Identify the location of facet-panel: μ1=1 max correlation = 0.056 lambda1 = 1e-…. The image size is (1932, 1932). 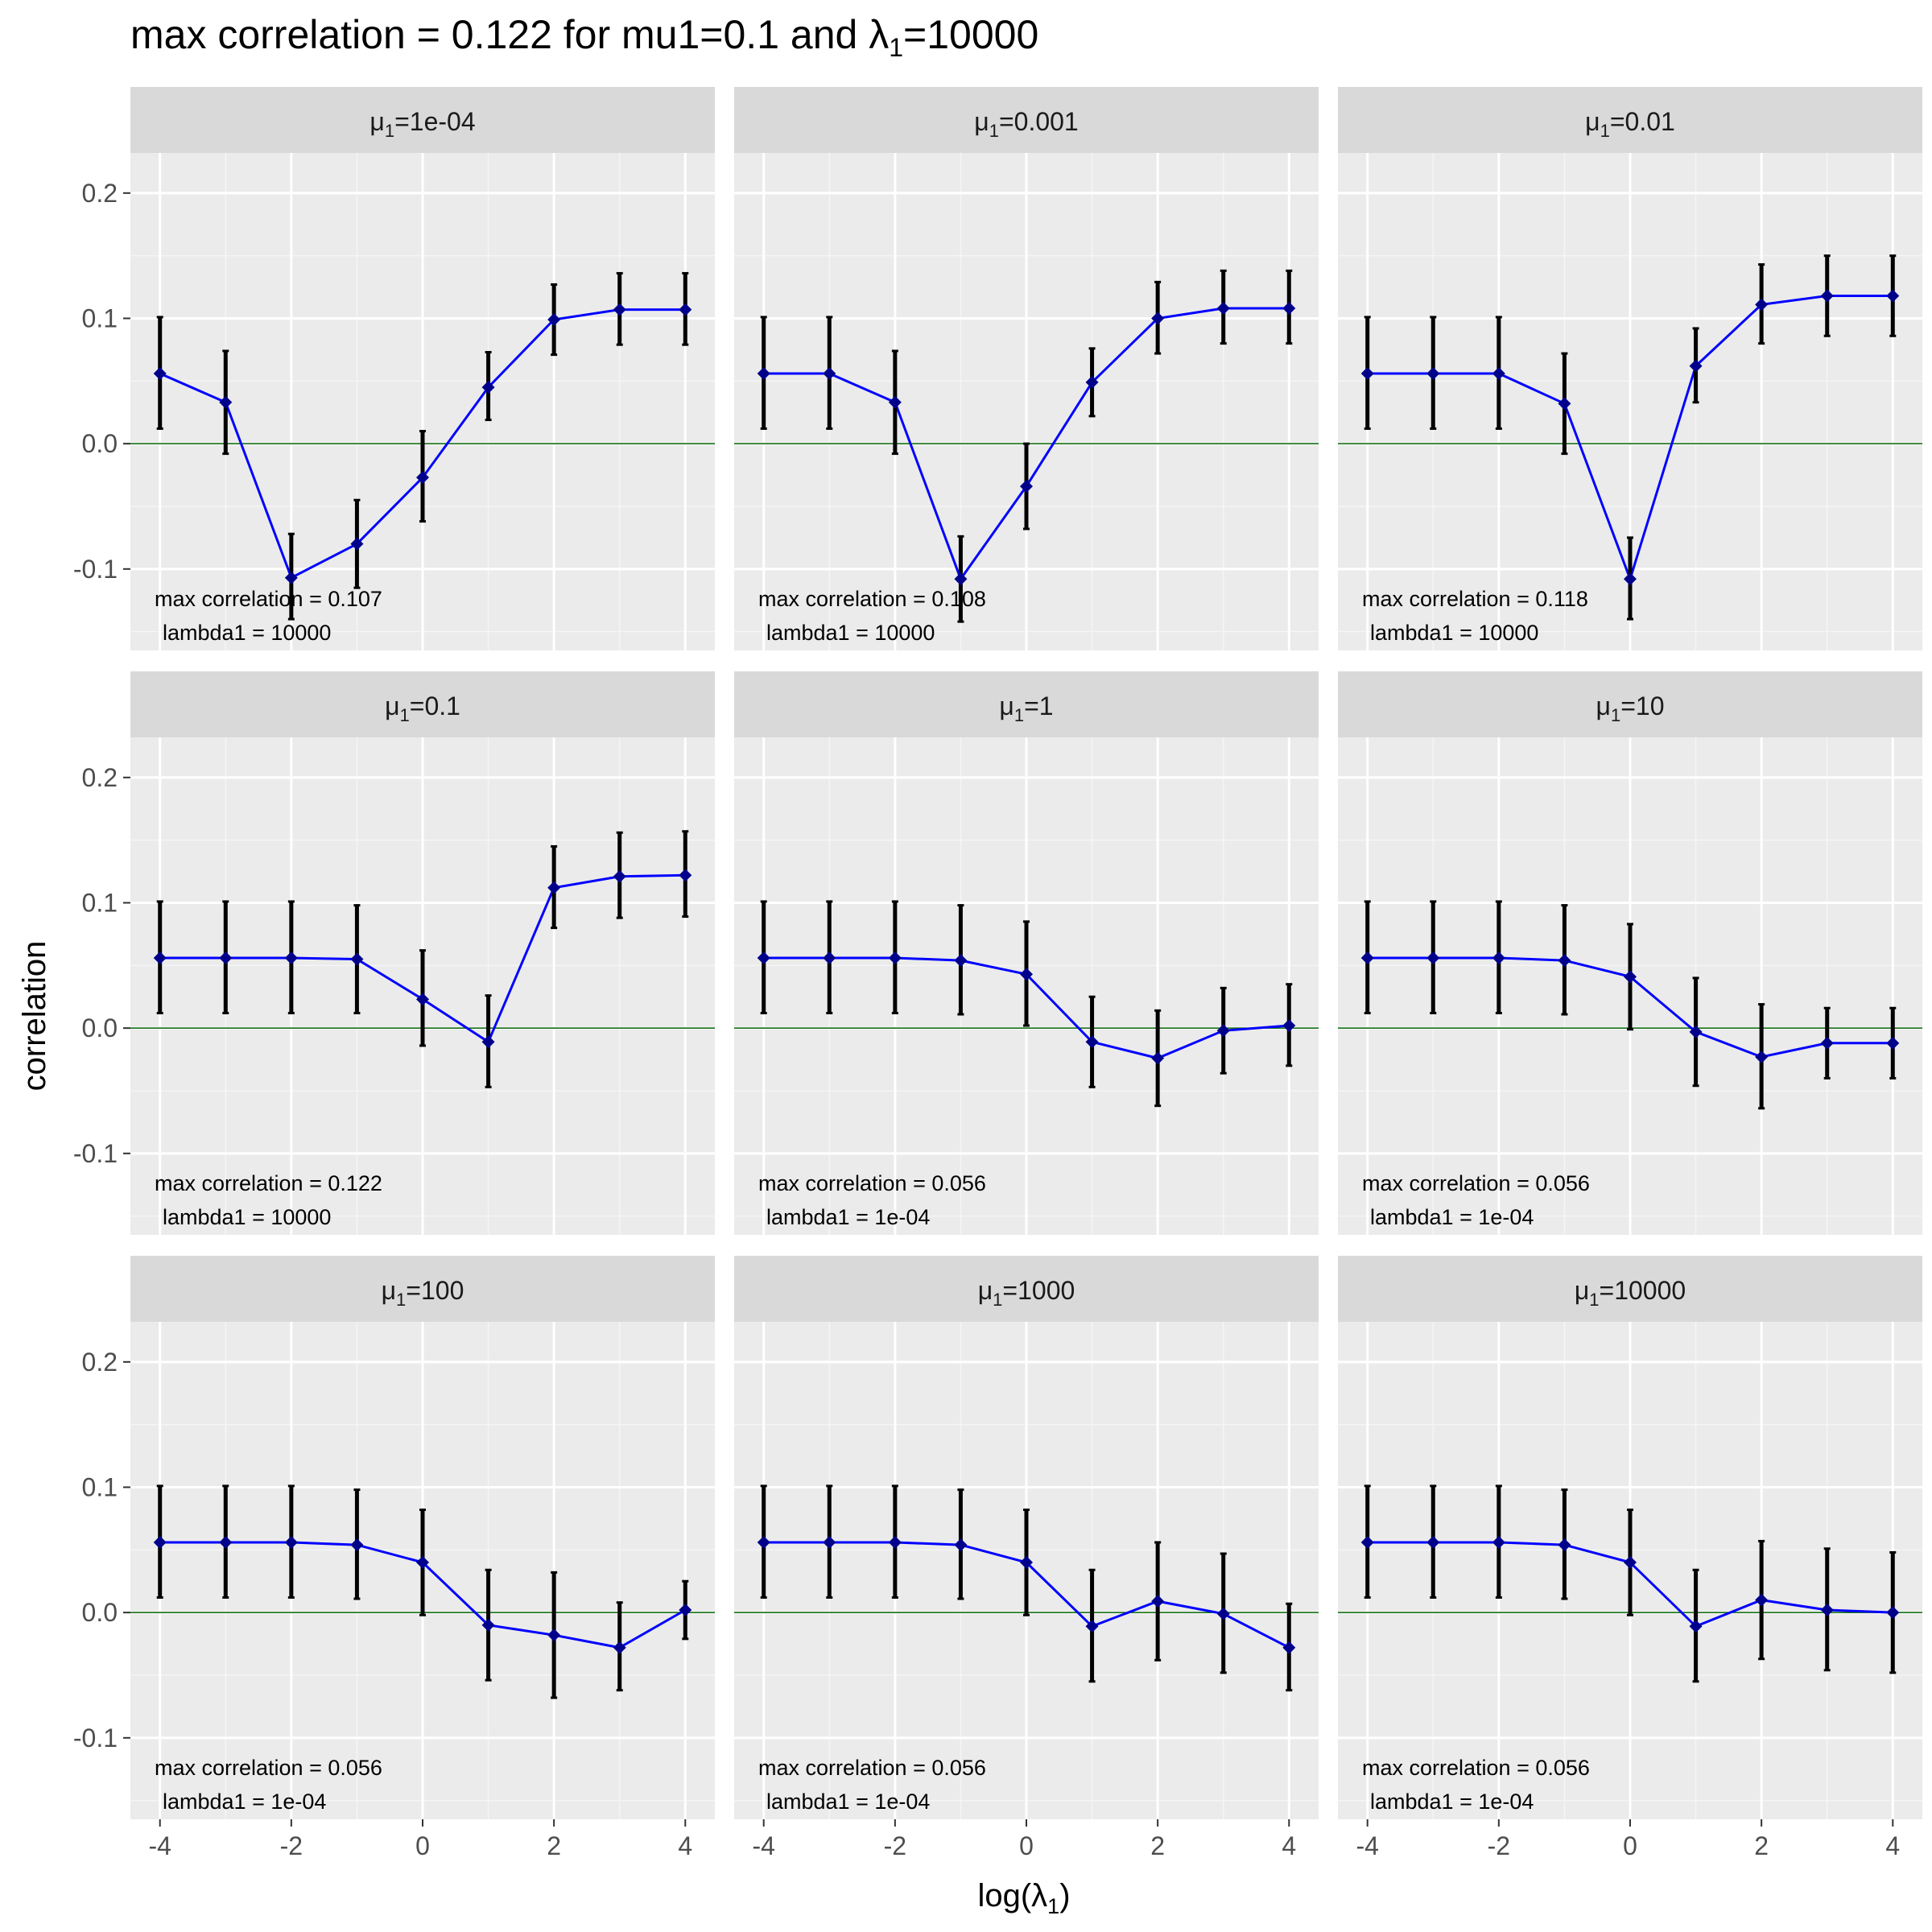
(1026, 953).